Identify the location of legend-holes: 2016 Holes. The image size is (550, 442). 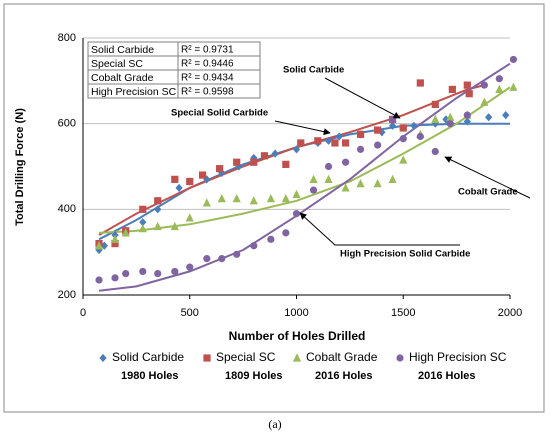
(343, 376).